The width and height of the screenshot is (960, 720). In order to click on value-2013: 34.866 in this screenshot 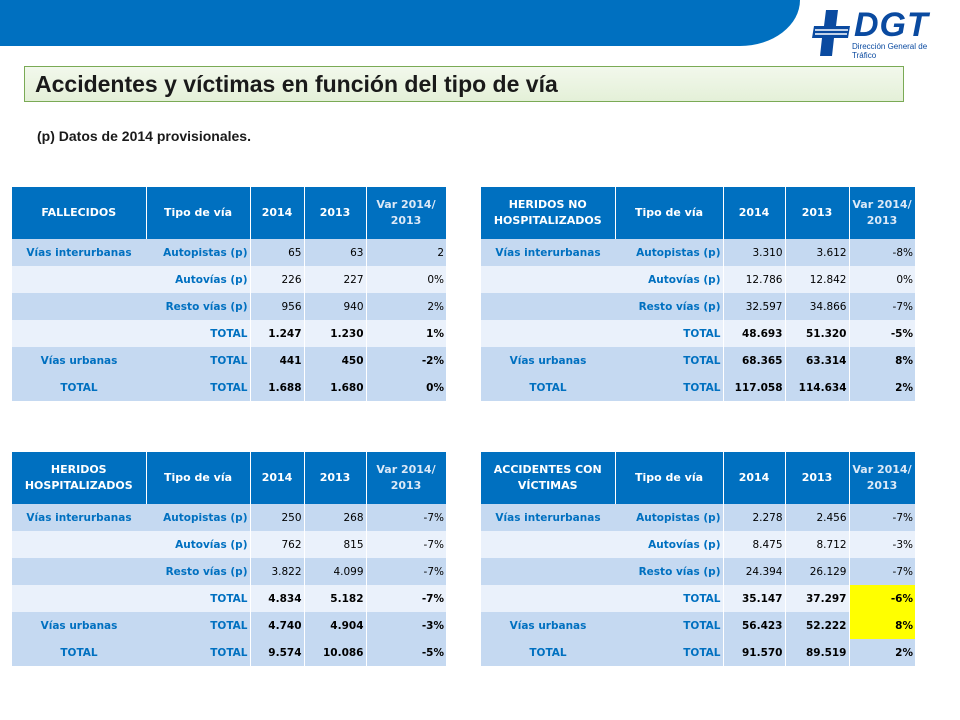, I will do `click(816, 306)`.